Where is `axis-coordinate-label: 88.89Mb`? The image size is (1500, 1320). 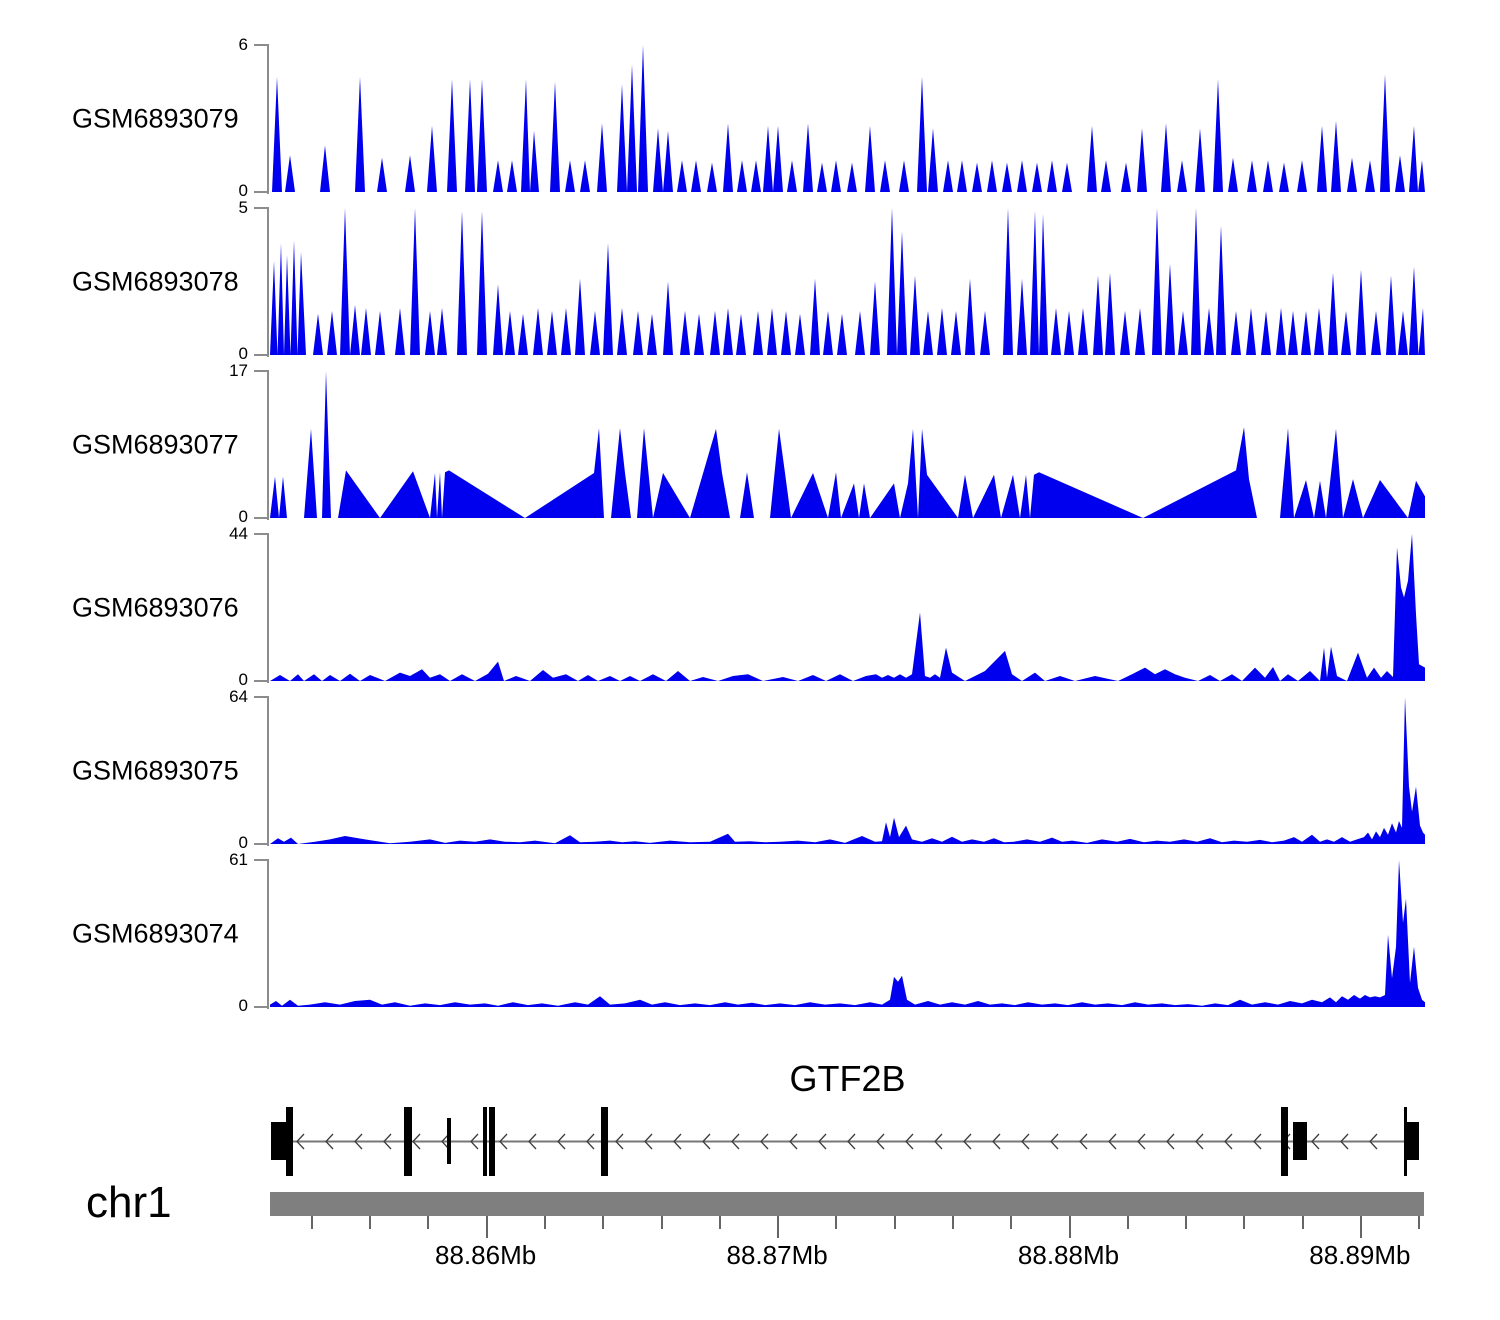 axis-coordinate-label: 88.89Mb is located at coordinates (1360, 1255).